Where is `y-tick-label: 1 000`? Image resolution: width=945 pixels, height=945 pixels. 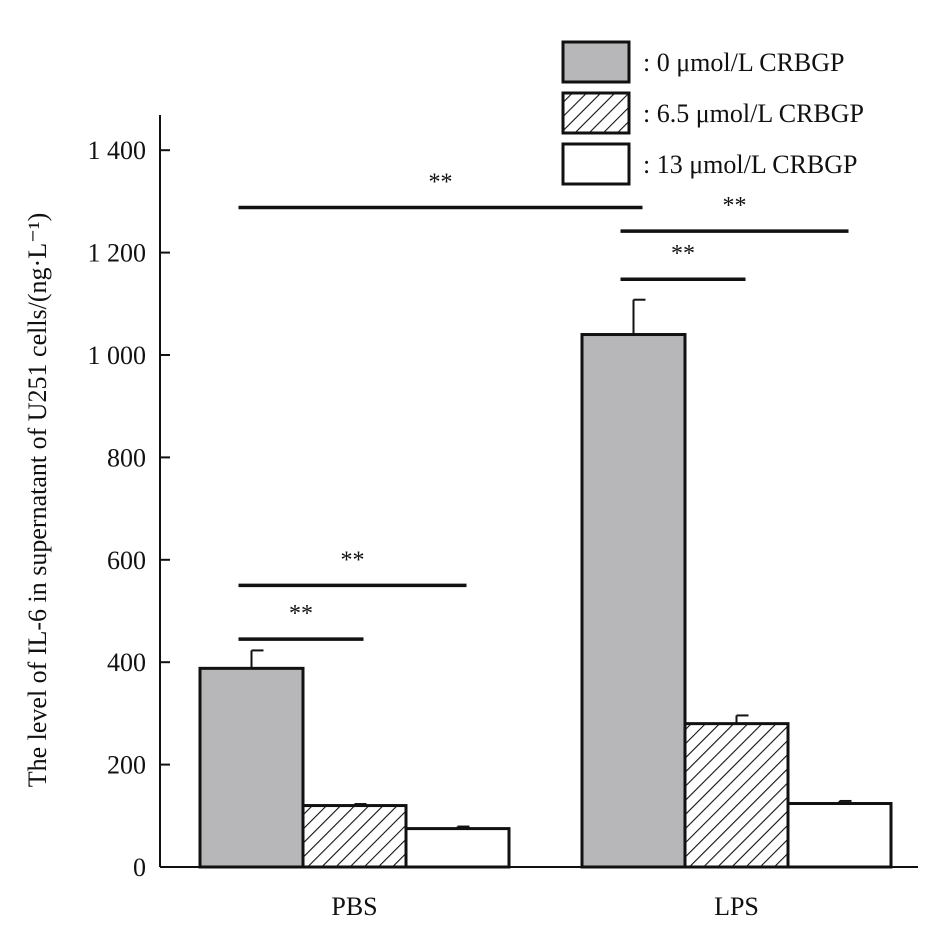 y-tick-label: 1 000 is located at coordinates (117, 355).